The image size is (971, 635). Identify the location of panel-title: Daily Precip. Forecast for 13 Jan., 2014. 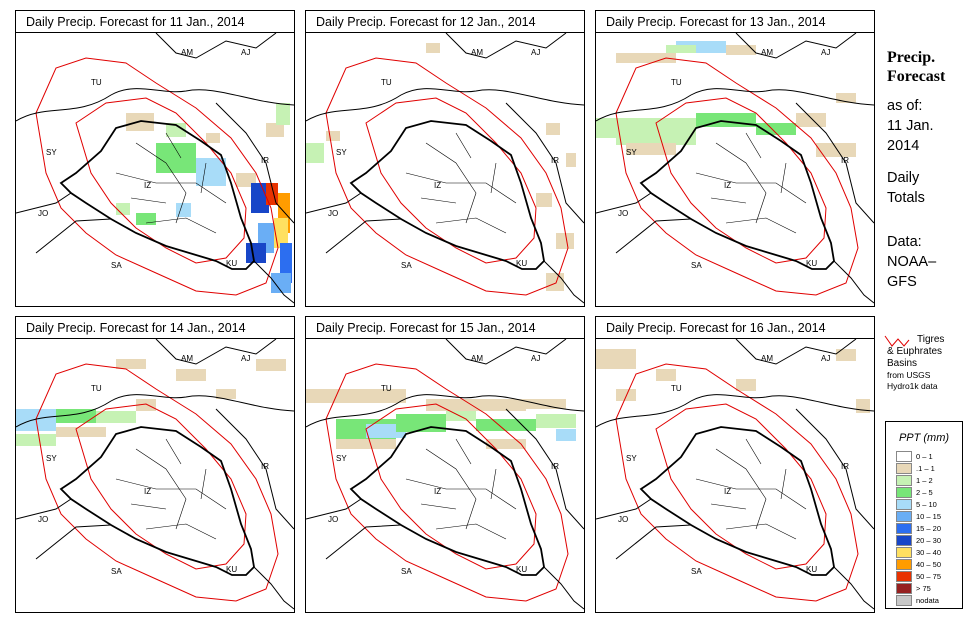
(735, 22).